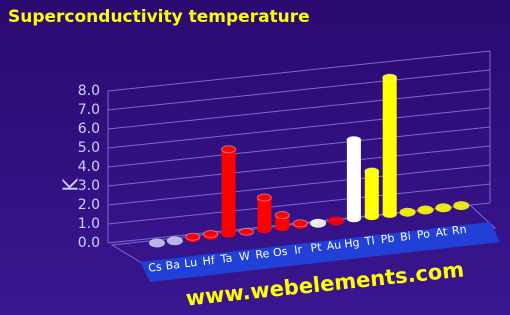 The height and width of the screenshot is (315, 510). I want to click on x-tick-label: Cs, so click(154, 267).